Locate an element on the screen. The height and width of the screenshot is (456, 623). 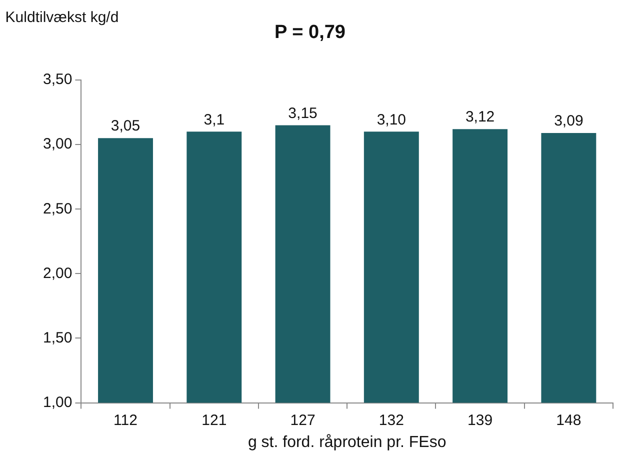
x-tick-label: 112 is located at coordinates (126, 420).